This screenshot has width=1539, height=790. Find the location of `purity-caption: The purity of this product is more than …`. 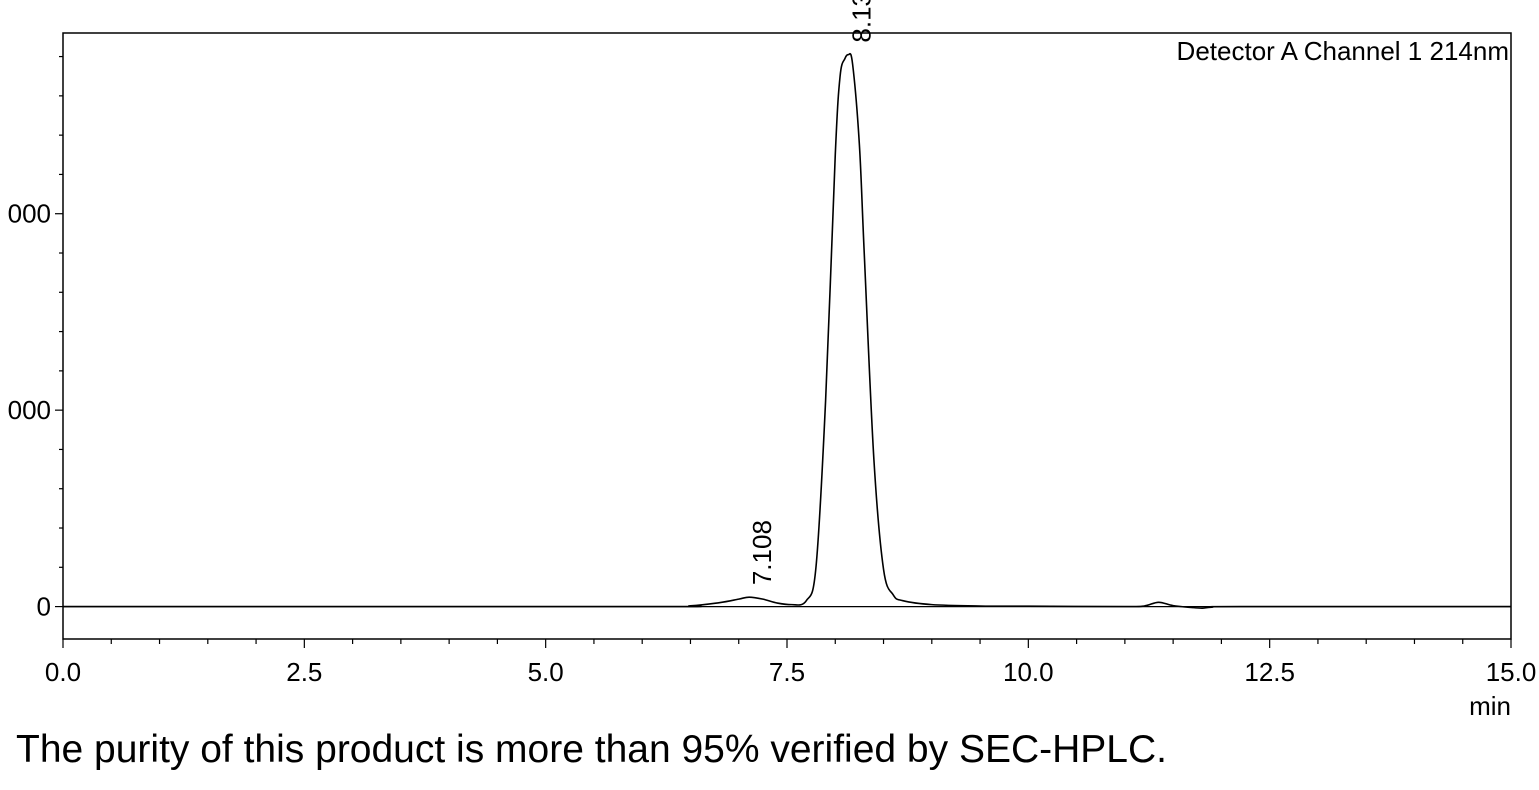

purity-caption: The purity of this product is more than … is located at coordinates (591, 749).